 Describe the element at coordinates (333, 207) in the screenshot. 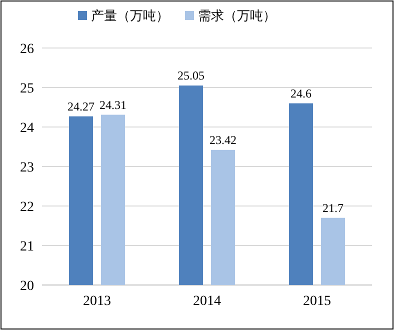

I see `data-label: 21.7` at that location.